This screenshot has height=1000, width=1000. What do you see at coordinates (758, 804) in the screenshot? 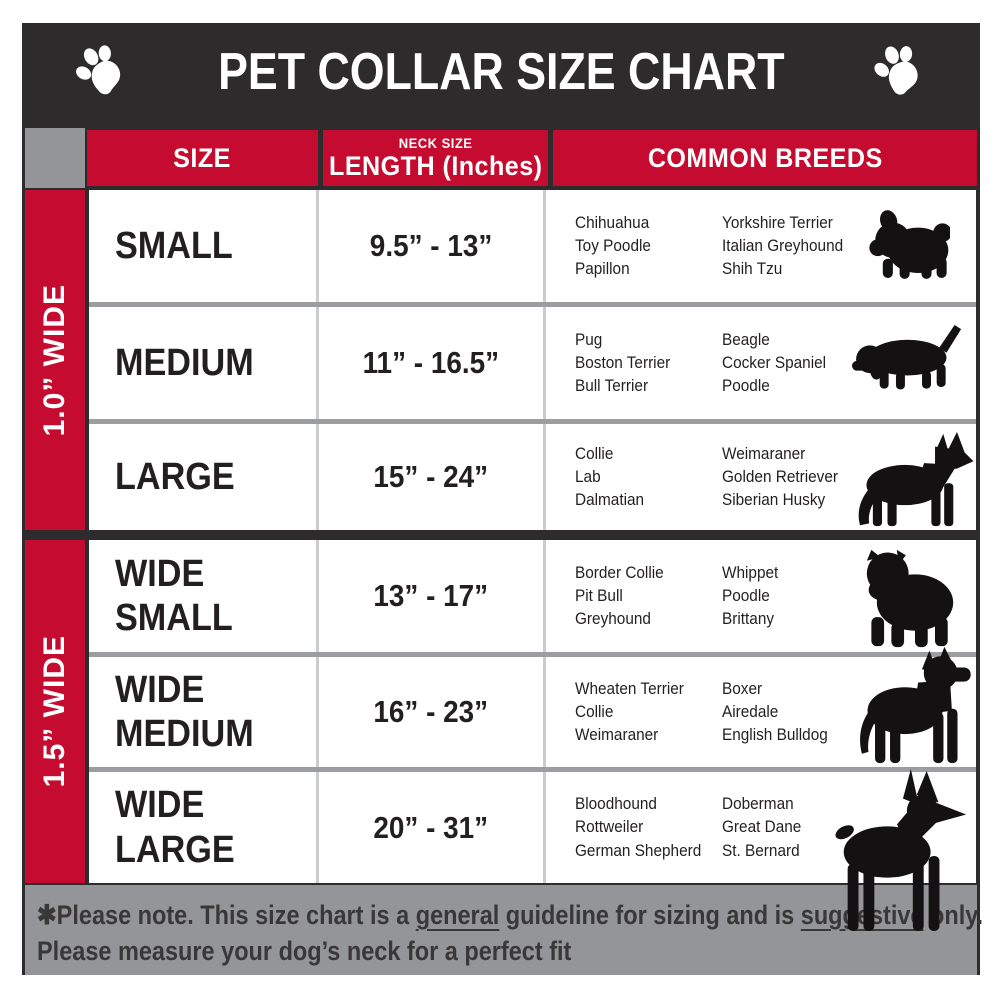
I see `breed-name: Doberman` at bounding box center [758, 804].